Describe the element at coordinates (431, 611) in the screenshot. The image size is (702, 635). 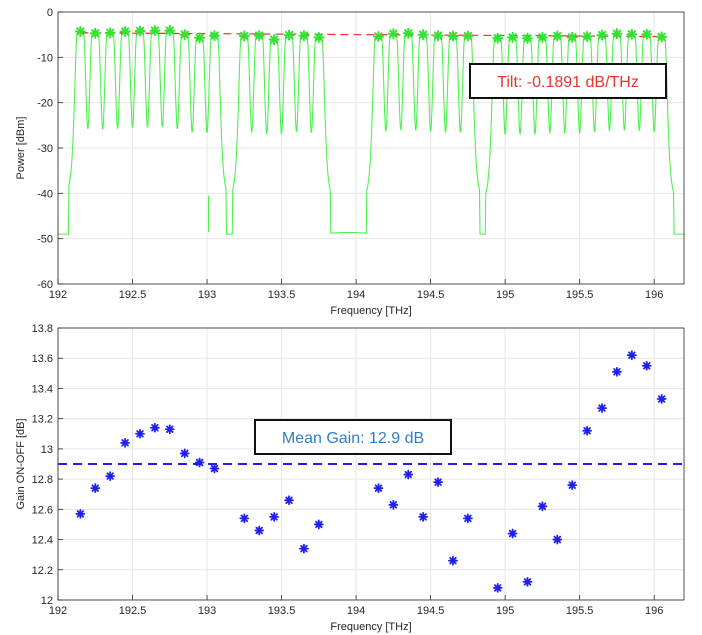
I see `x-tick-label: 194.5` at that location.